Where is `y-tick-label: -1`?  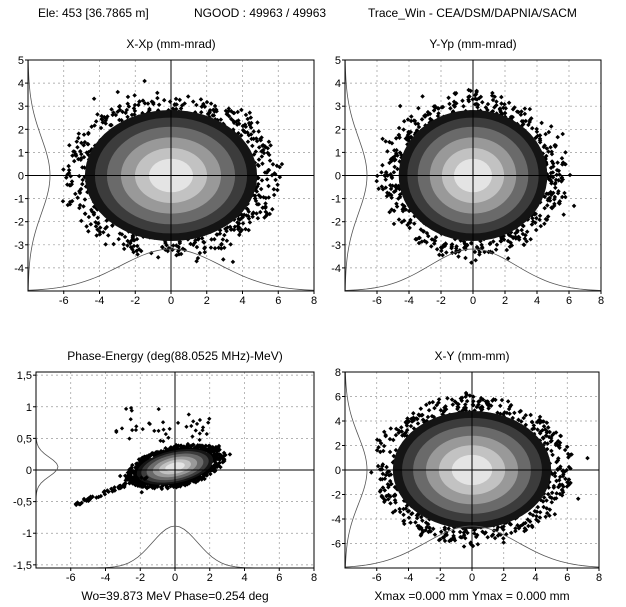
y-tick-label: -1 is located at coordinates (19, 200).